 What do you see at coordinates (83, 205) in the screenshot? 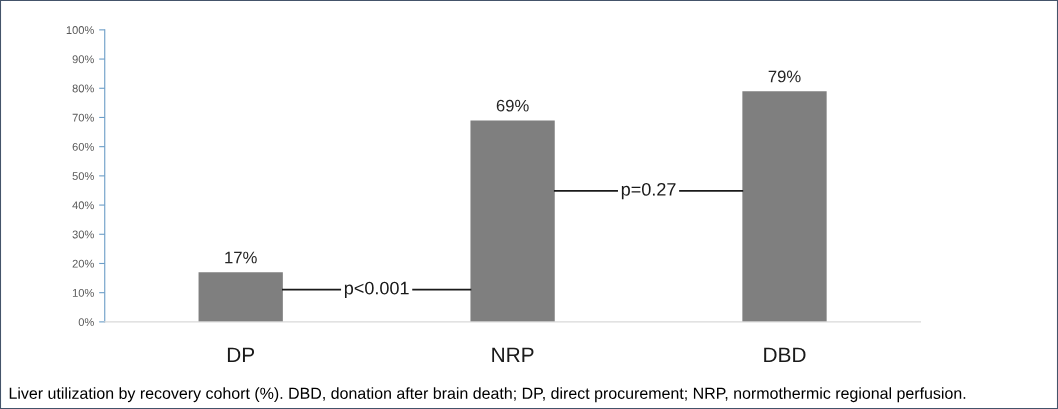
I see `y-tick-label: 40%` at bounding box center [83, 205].